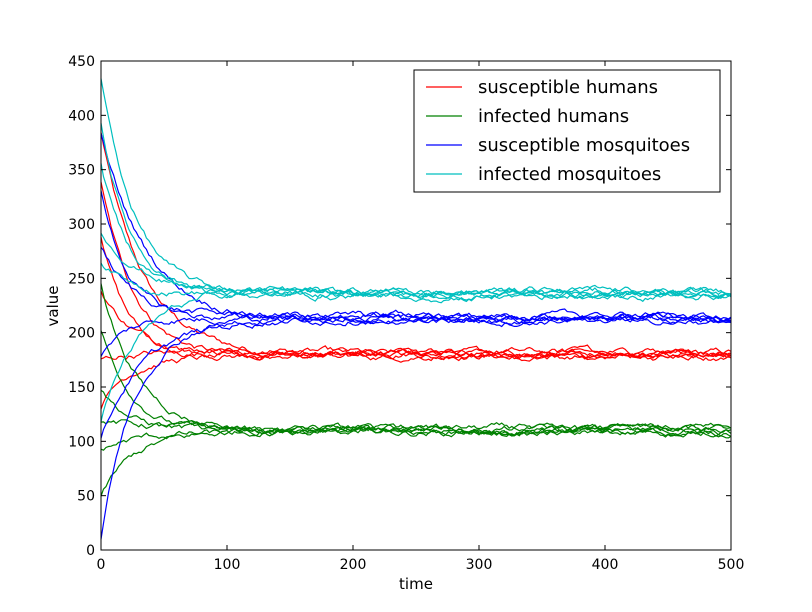  What do you see at coordinates (101, 565) in the screenshot?
I see `x-tick-label: 0` at bounding box center [101, 565].